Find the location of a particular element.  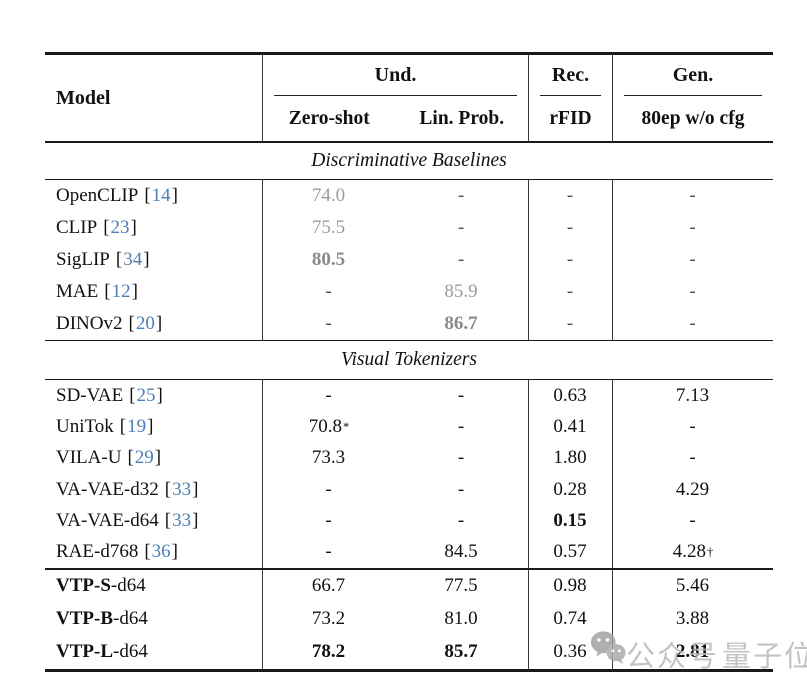

table-row: VTP-L -d64 78.2 85.7 0.36 2.81 is located at coordinates (409, 652).